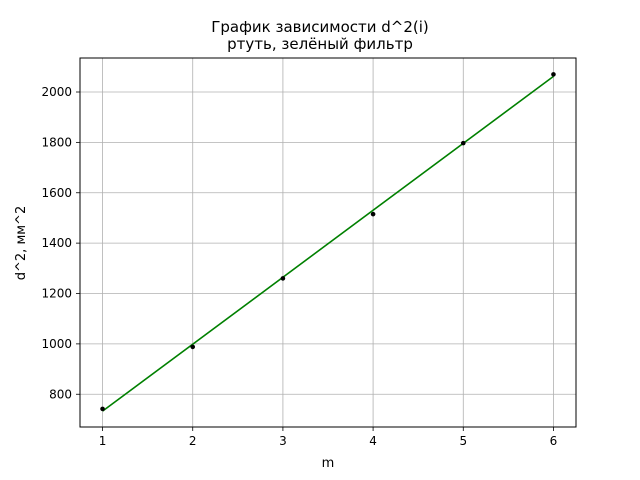  I want to click on y-tick-label: 1600, so click(56, 193).